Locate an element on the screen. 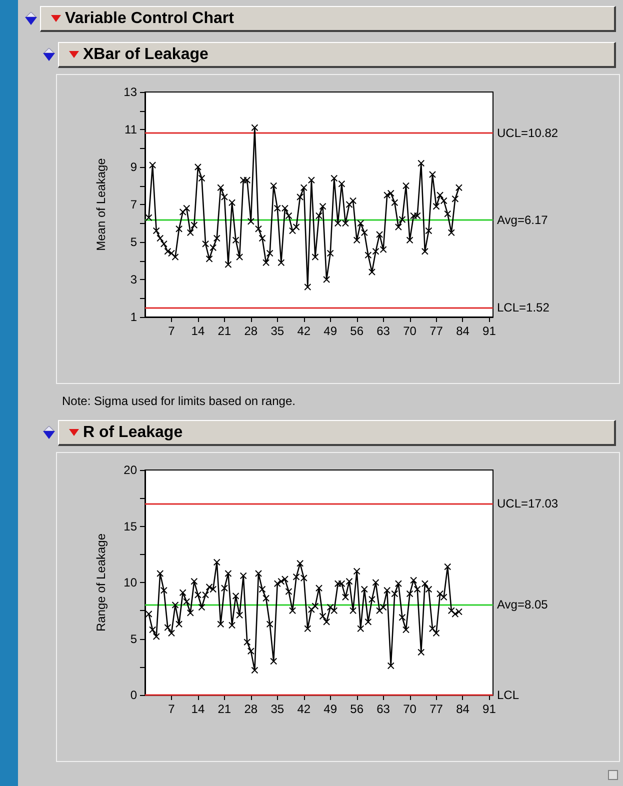 The image size is (623, 786). y-axis-title: Range of Leakage is located at coordinates (101, 582).